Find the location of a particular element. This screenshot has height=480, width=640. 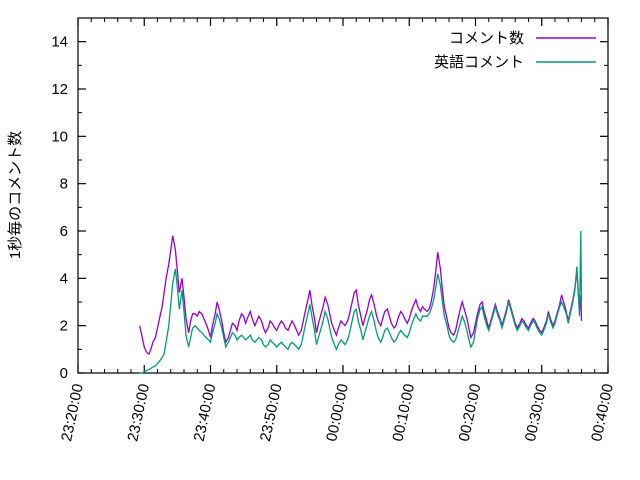

y-tick-label: 12 is located at coordinates (59, 89).